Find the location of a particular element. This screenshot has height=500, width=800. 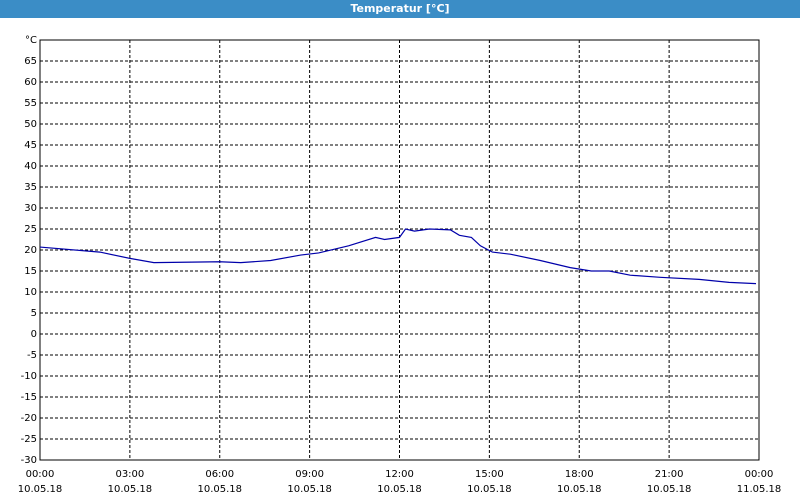

y-tick-label: 50 is located at coordinates (30, 124).